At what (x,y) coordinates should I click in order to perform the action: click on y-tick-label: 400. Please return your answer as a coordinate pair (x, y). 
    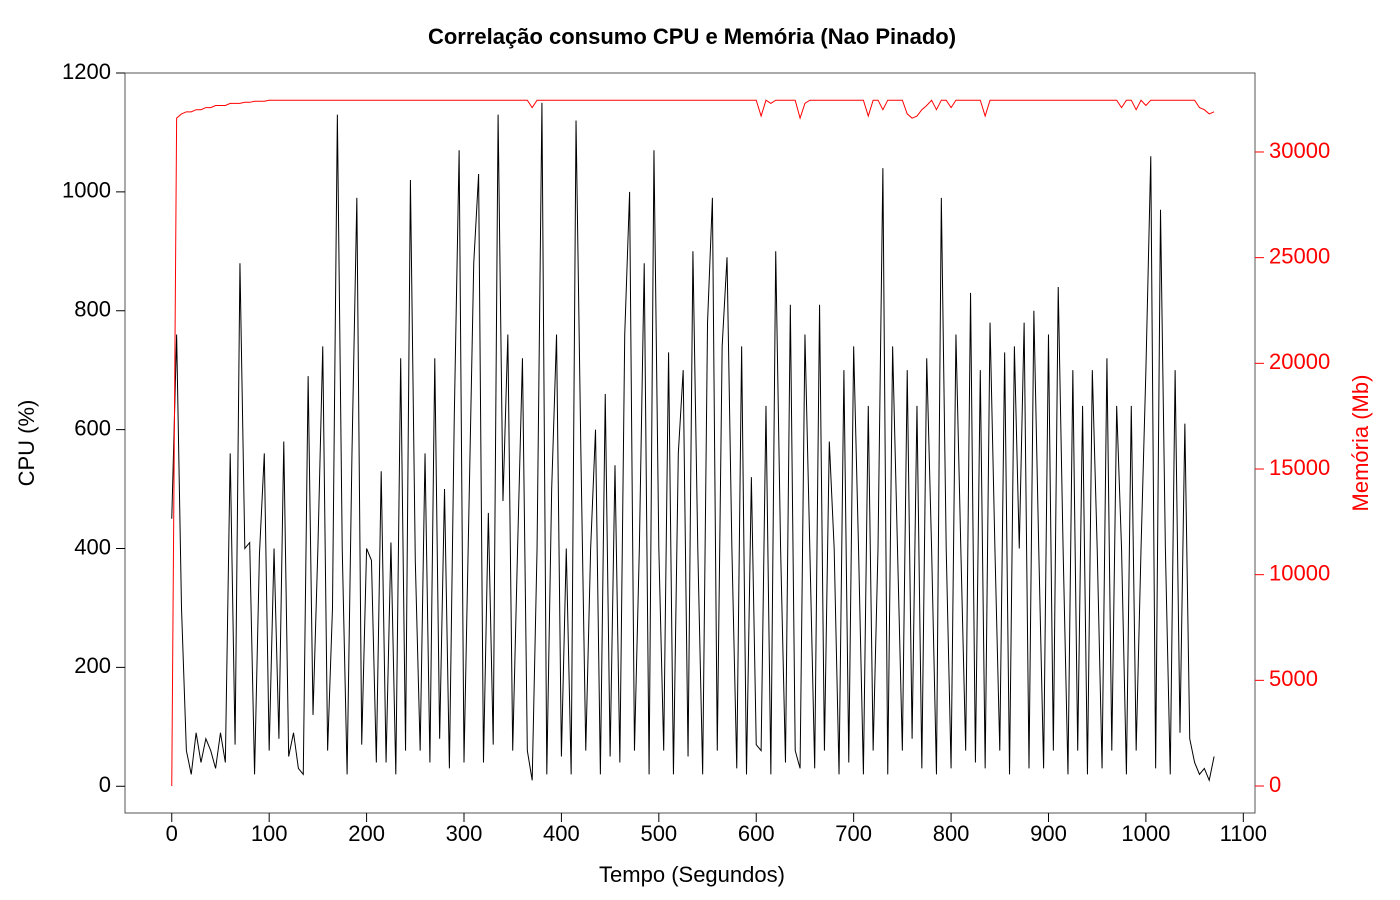
    Looking at the image, I should click on (92, 546).